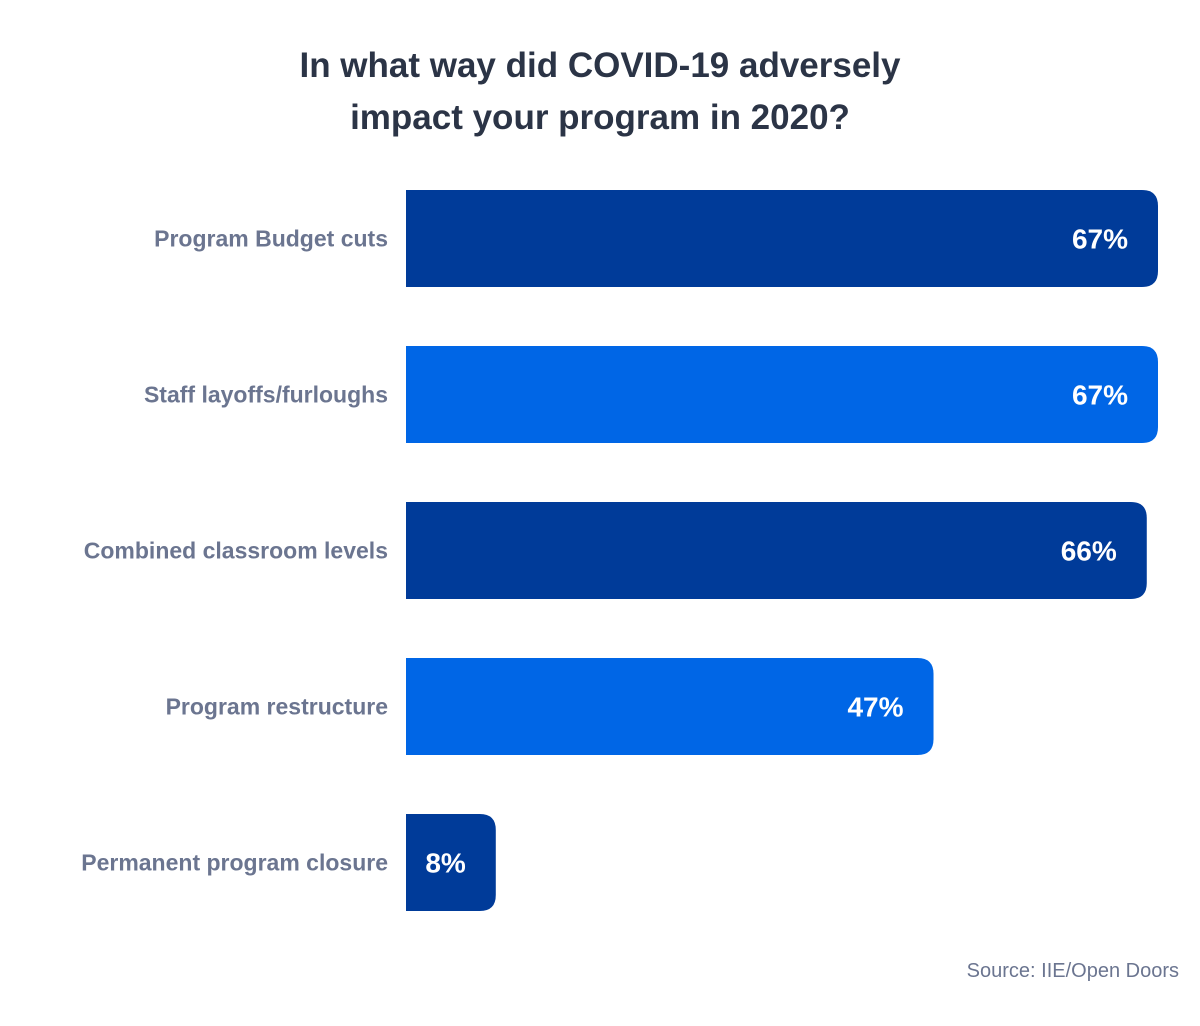 Image resolution: width=1200 pixels, height=1026 pixels. What do you see at coordinates (600, 117) in the screenshot?
I see `chart-title-line-2: impact your program in 2020?` at bounding box center [600, 117].